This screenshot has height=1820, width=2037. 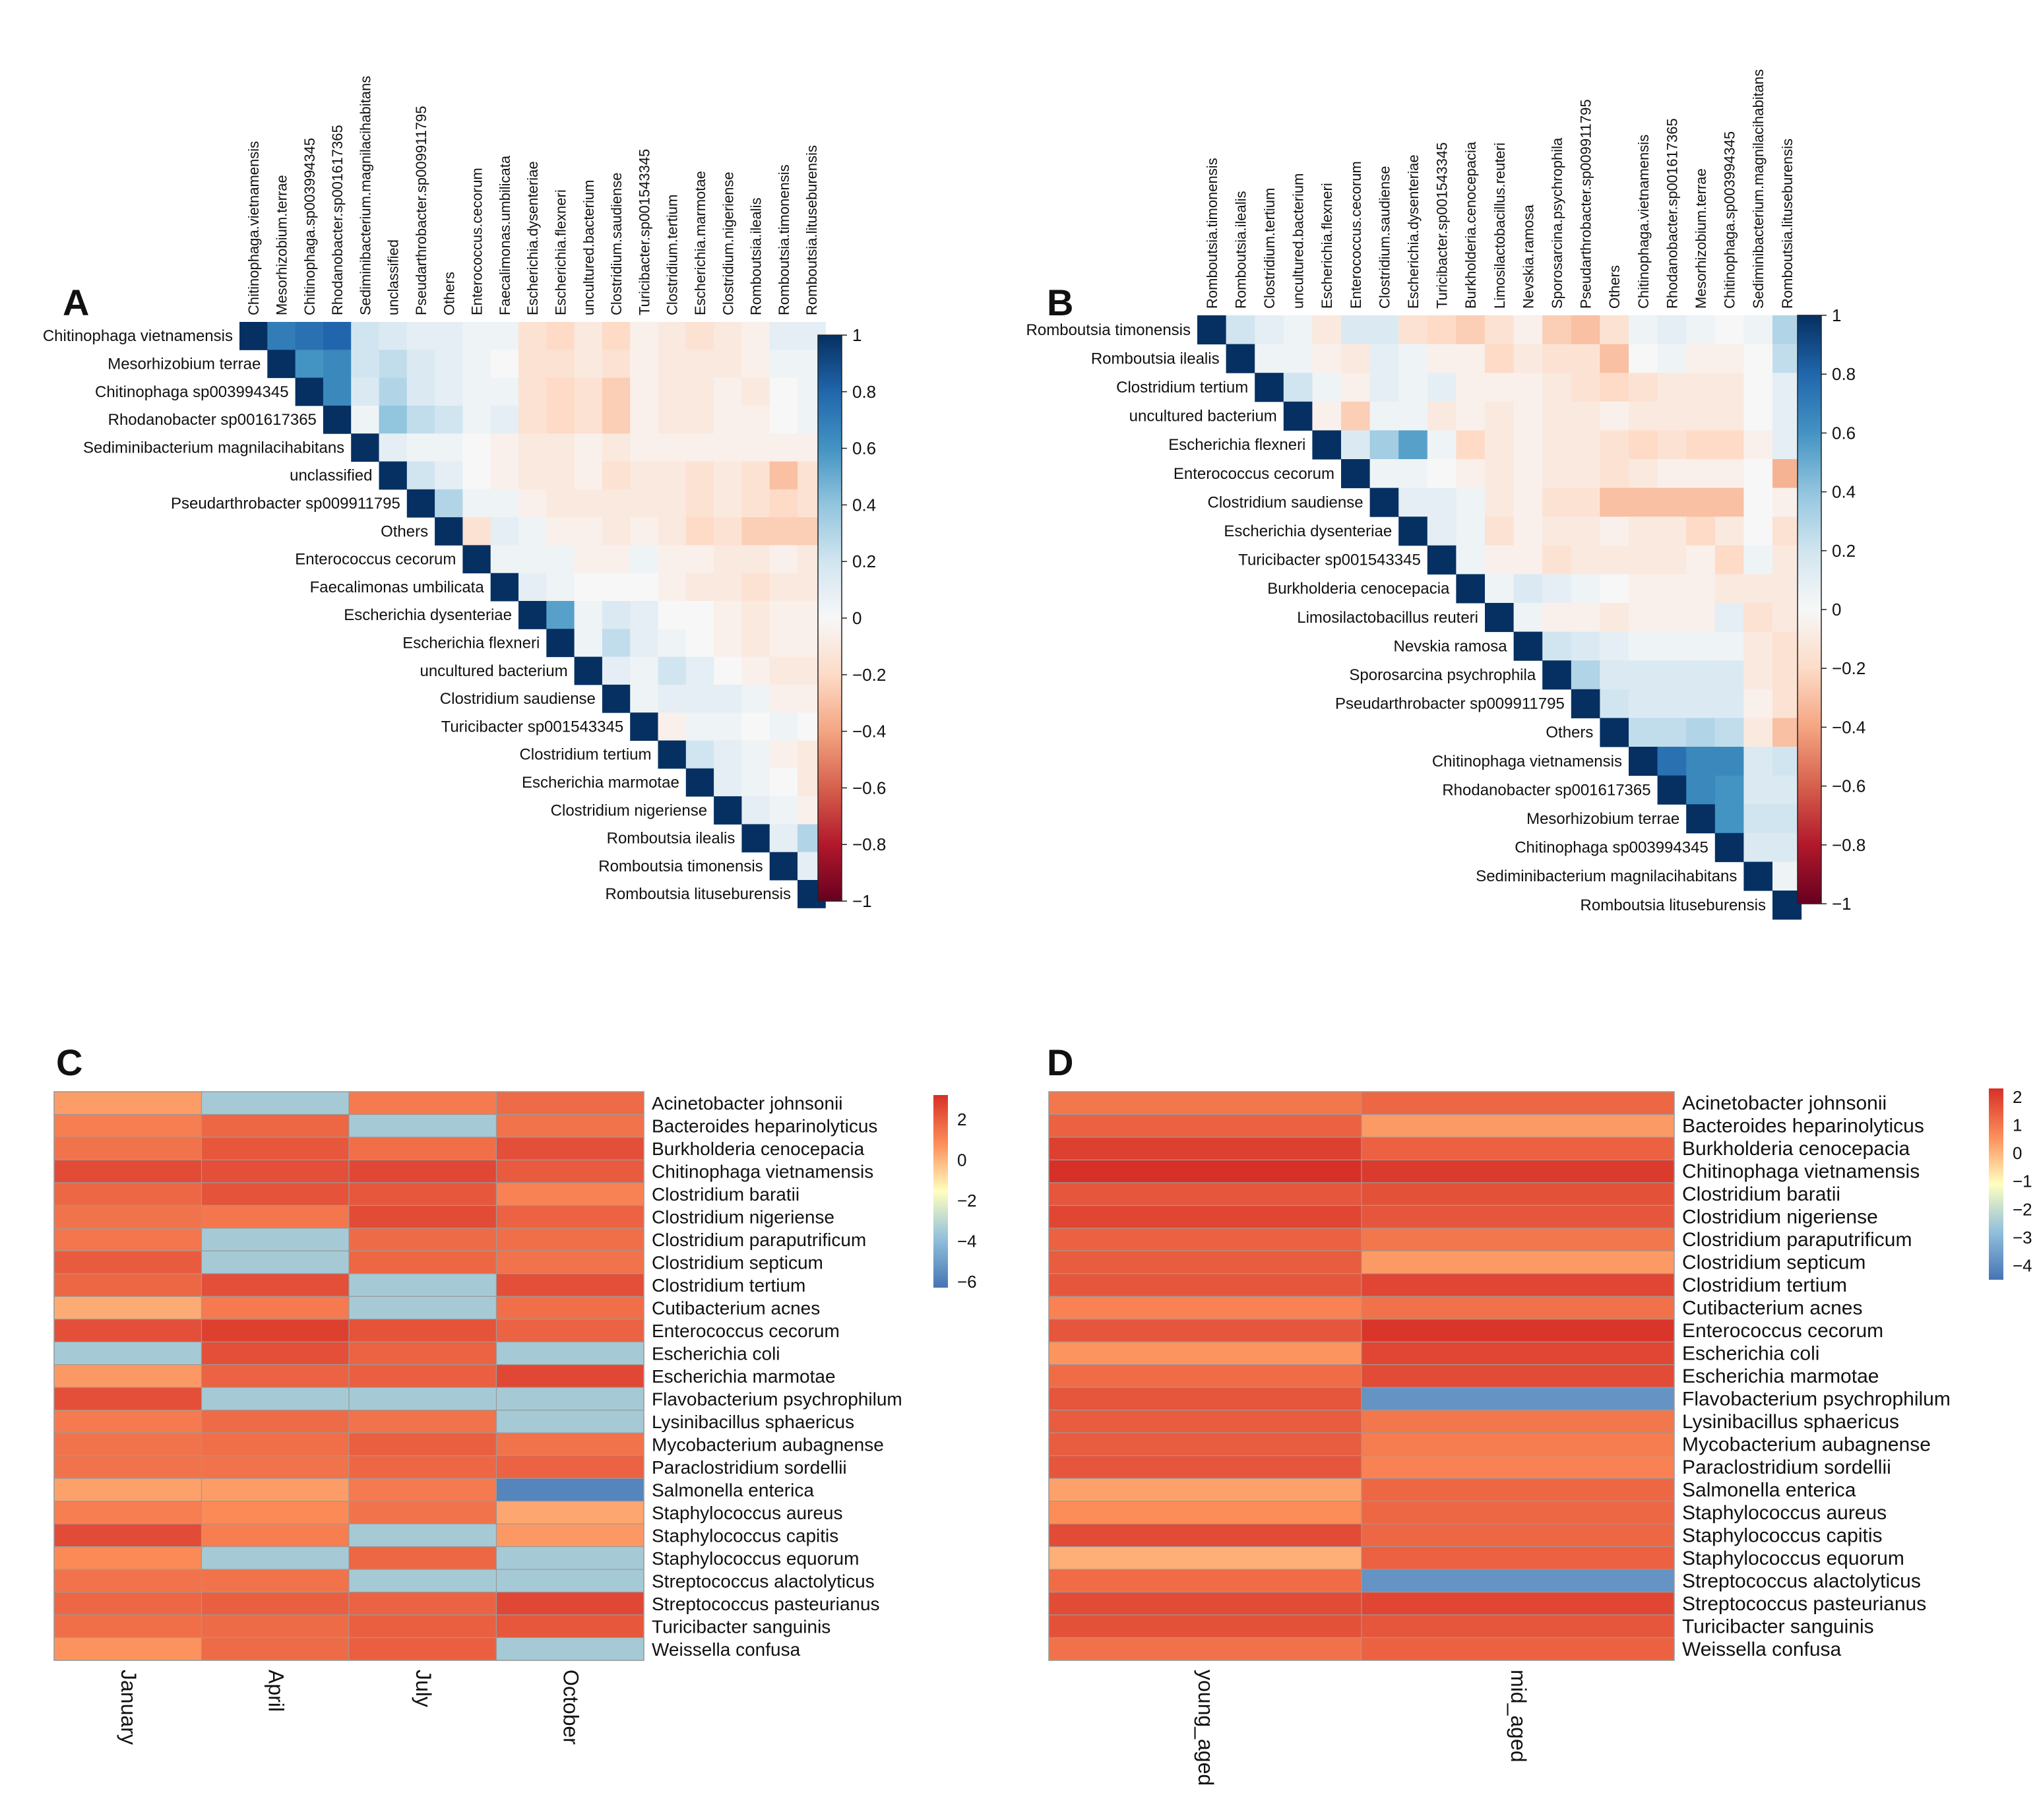 What do you see at coordinates (1842, 904) in the screenshot?
I see `b-colorbar-tick-label: −1` at bounding box center [1842, 904].